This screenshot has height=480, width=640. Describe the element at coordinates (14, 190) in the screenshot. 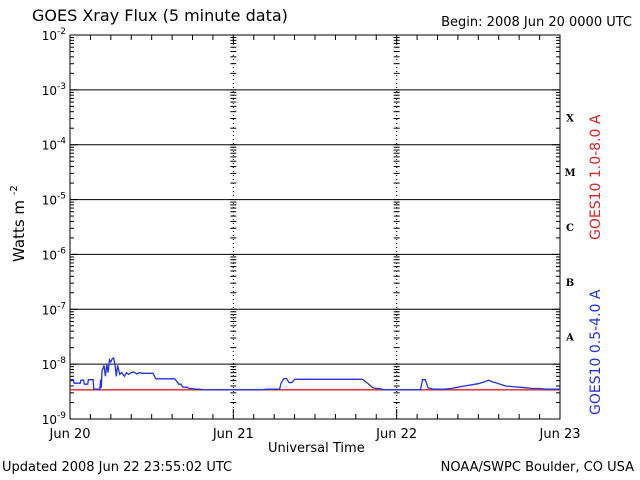

I see `y-axis-label-sup: -2` at that location.